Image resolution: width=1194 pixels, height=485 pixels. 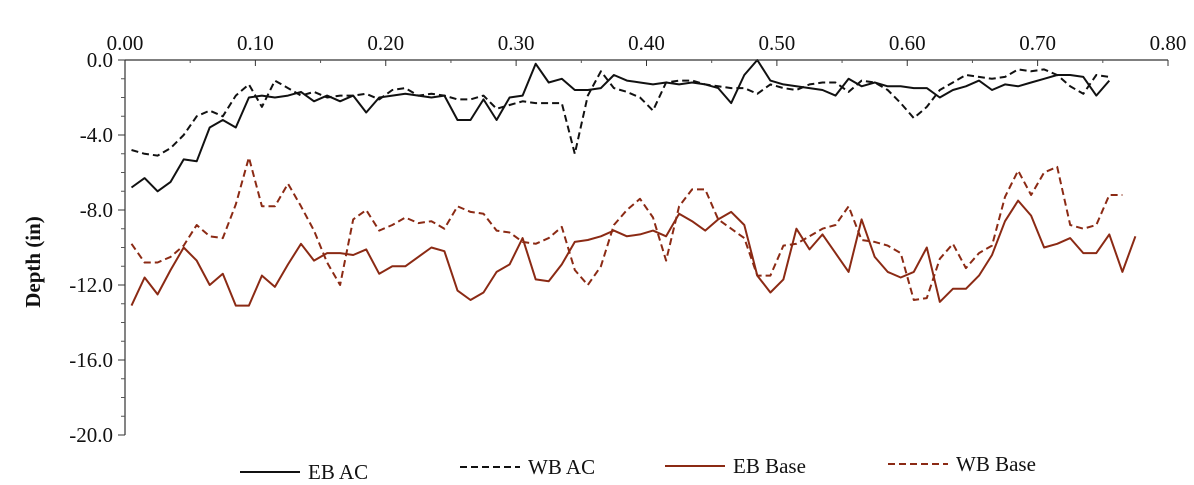 I want to click on x-tick-label: 0.00, so click(x=125, y=43).